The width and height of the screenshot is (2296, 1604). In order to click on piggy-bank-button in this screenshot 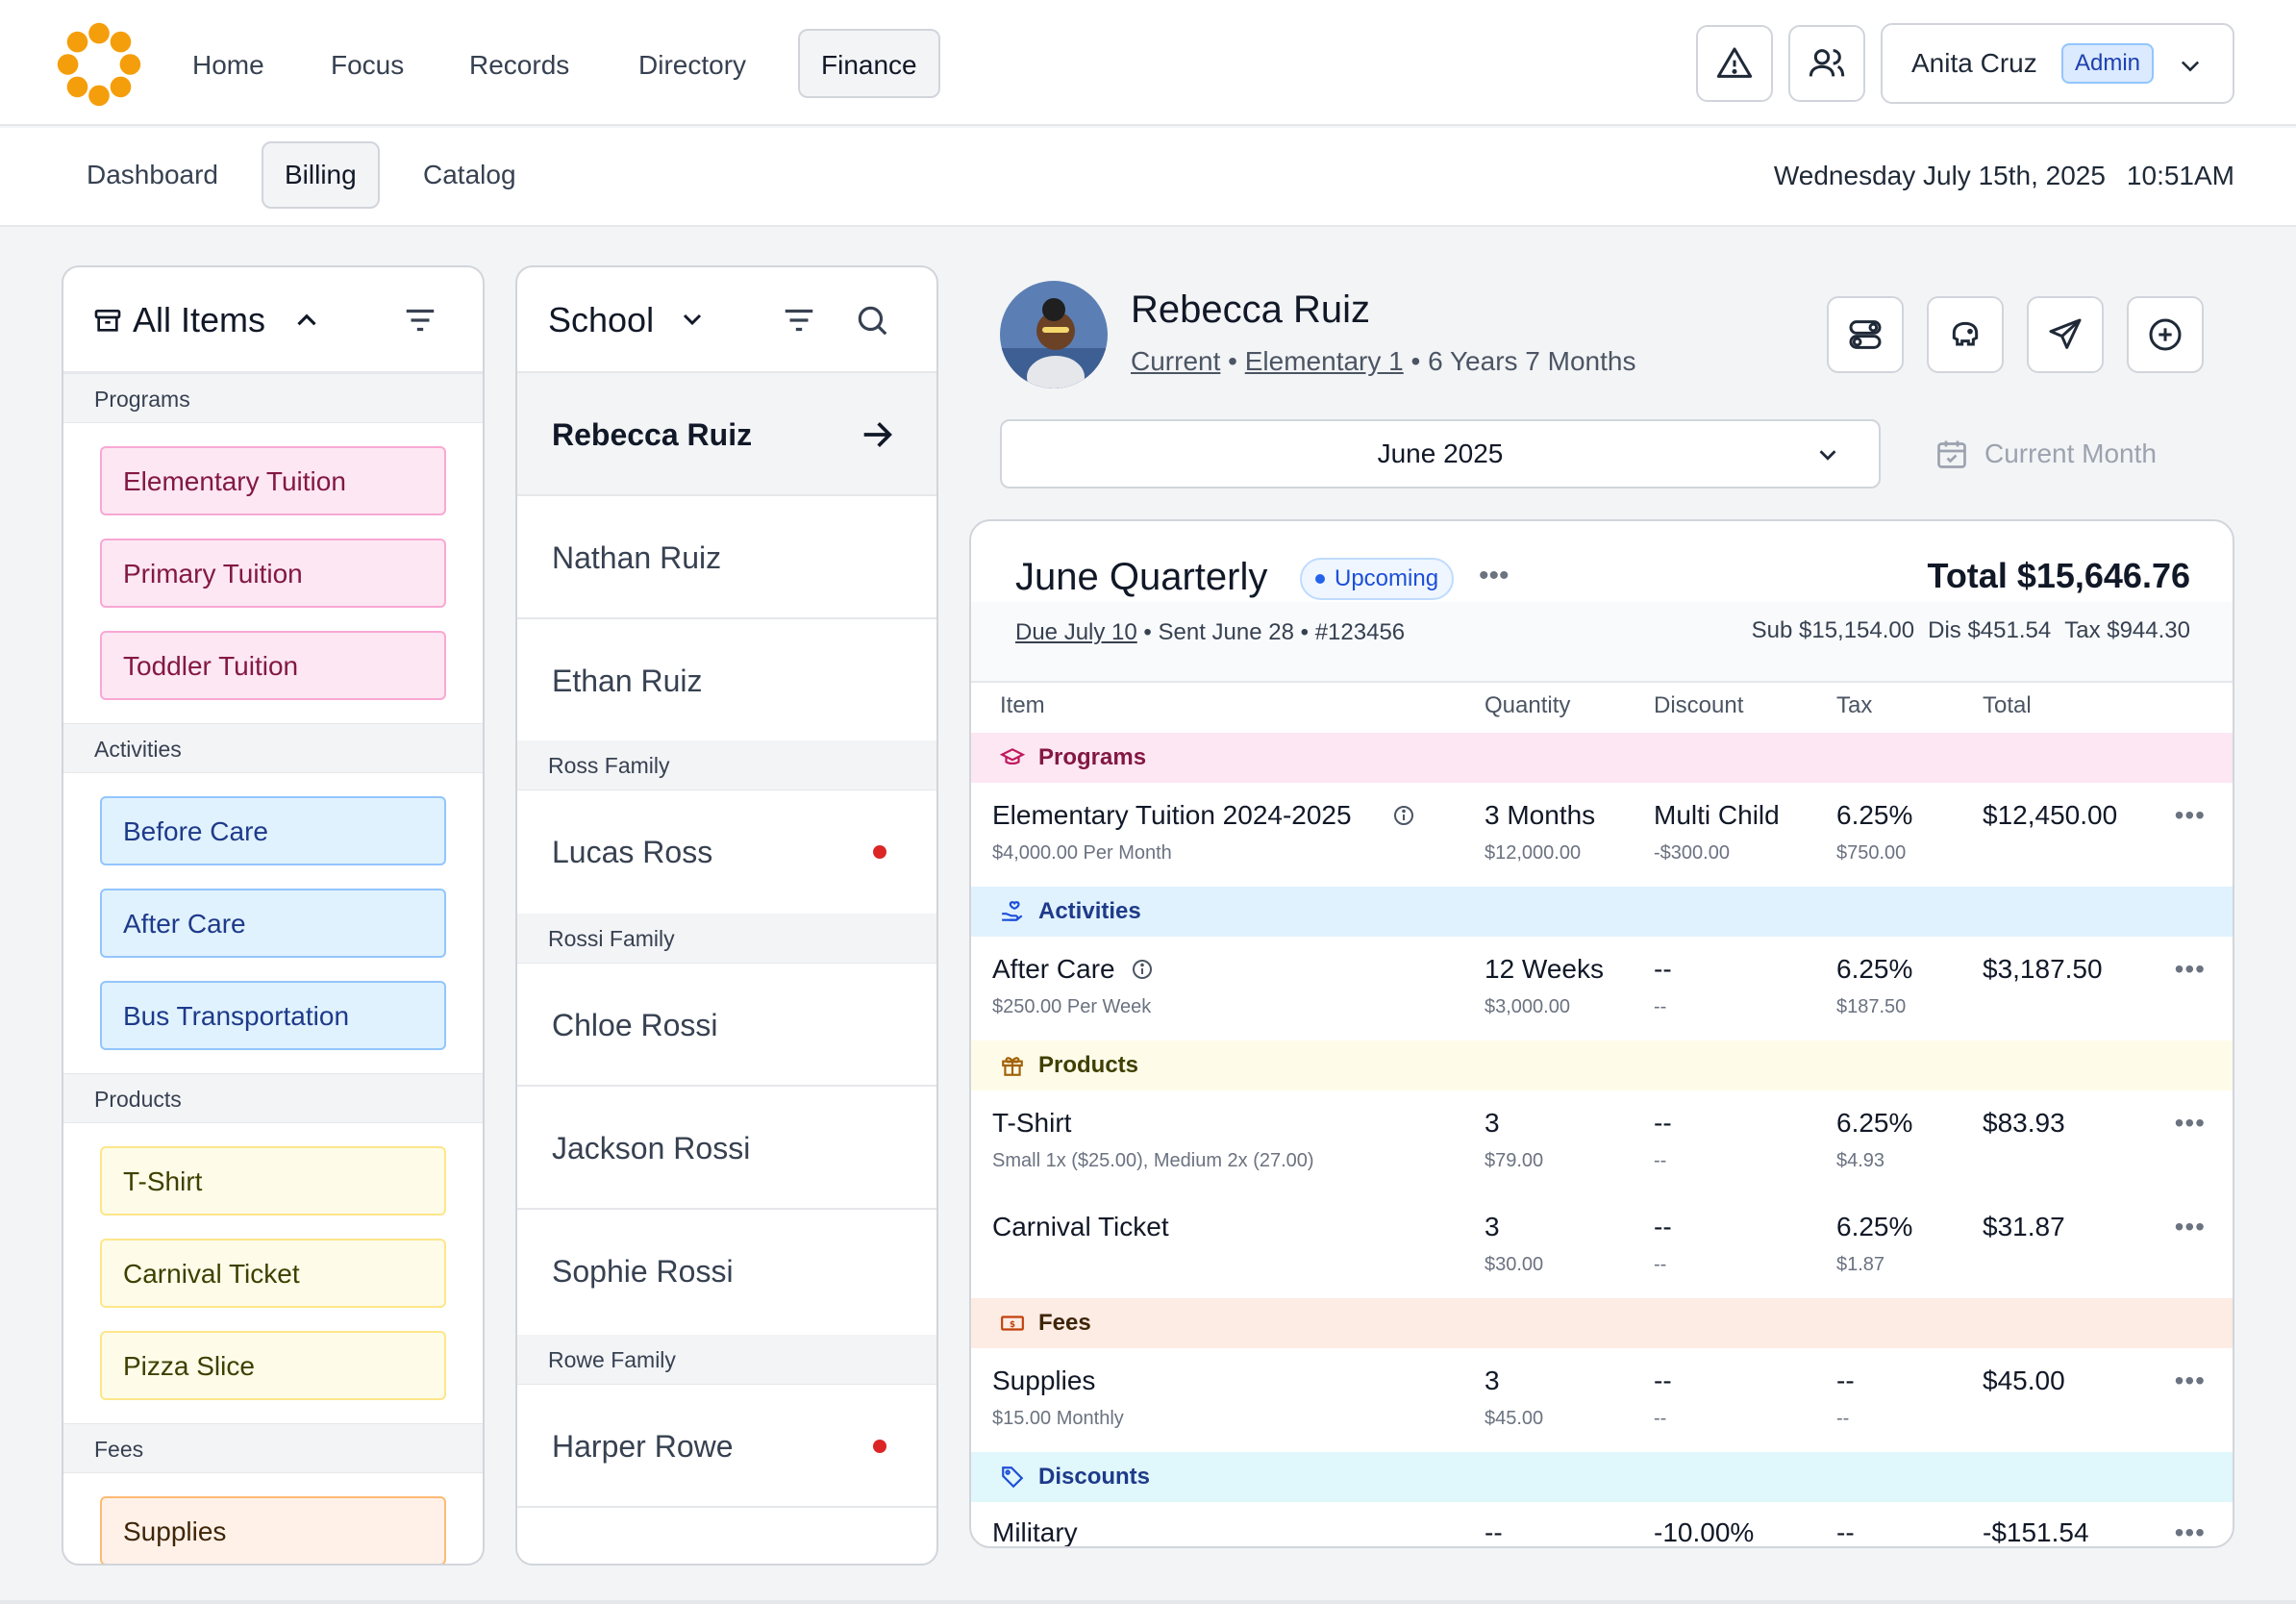, I will do `click(1965, 334)`.